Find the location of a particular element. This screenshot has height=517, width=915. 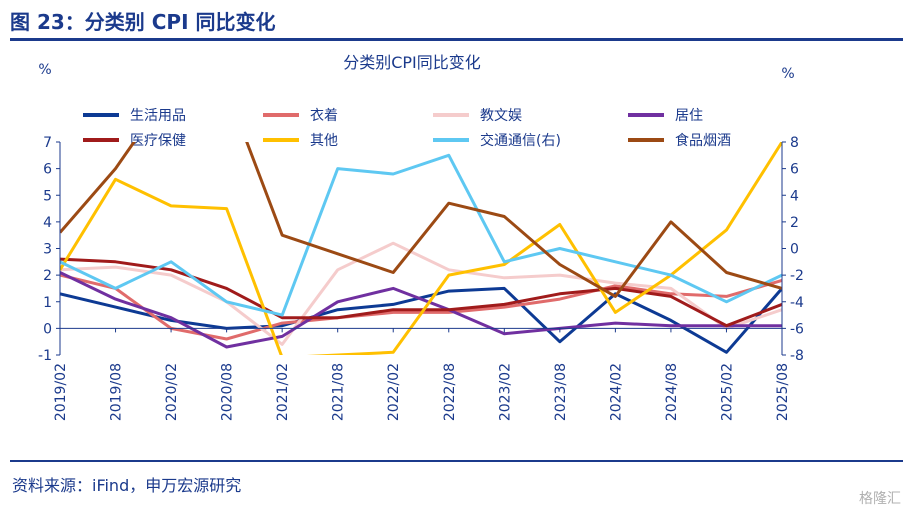

x-tick-label: 2021/02 is located at coordinates (283, 392).